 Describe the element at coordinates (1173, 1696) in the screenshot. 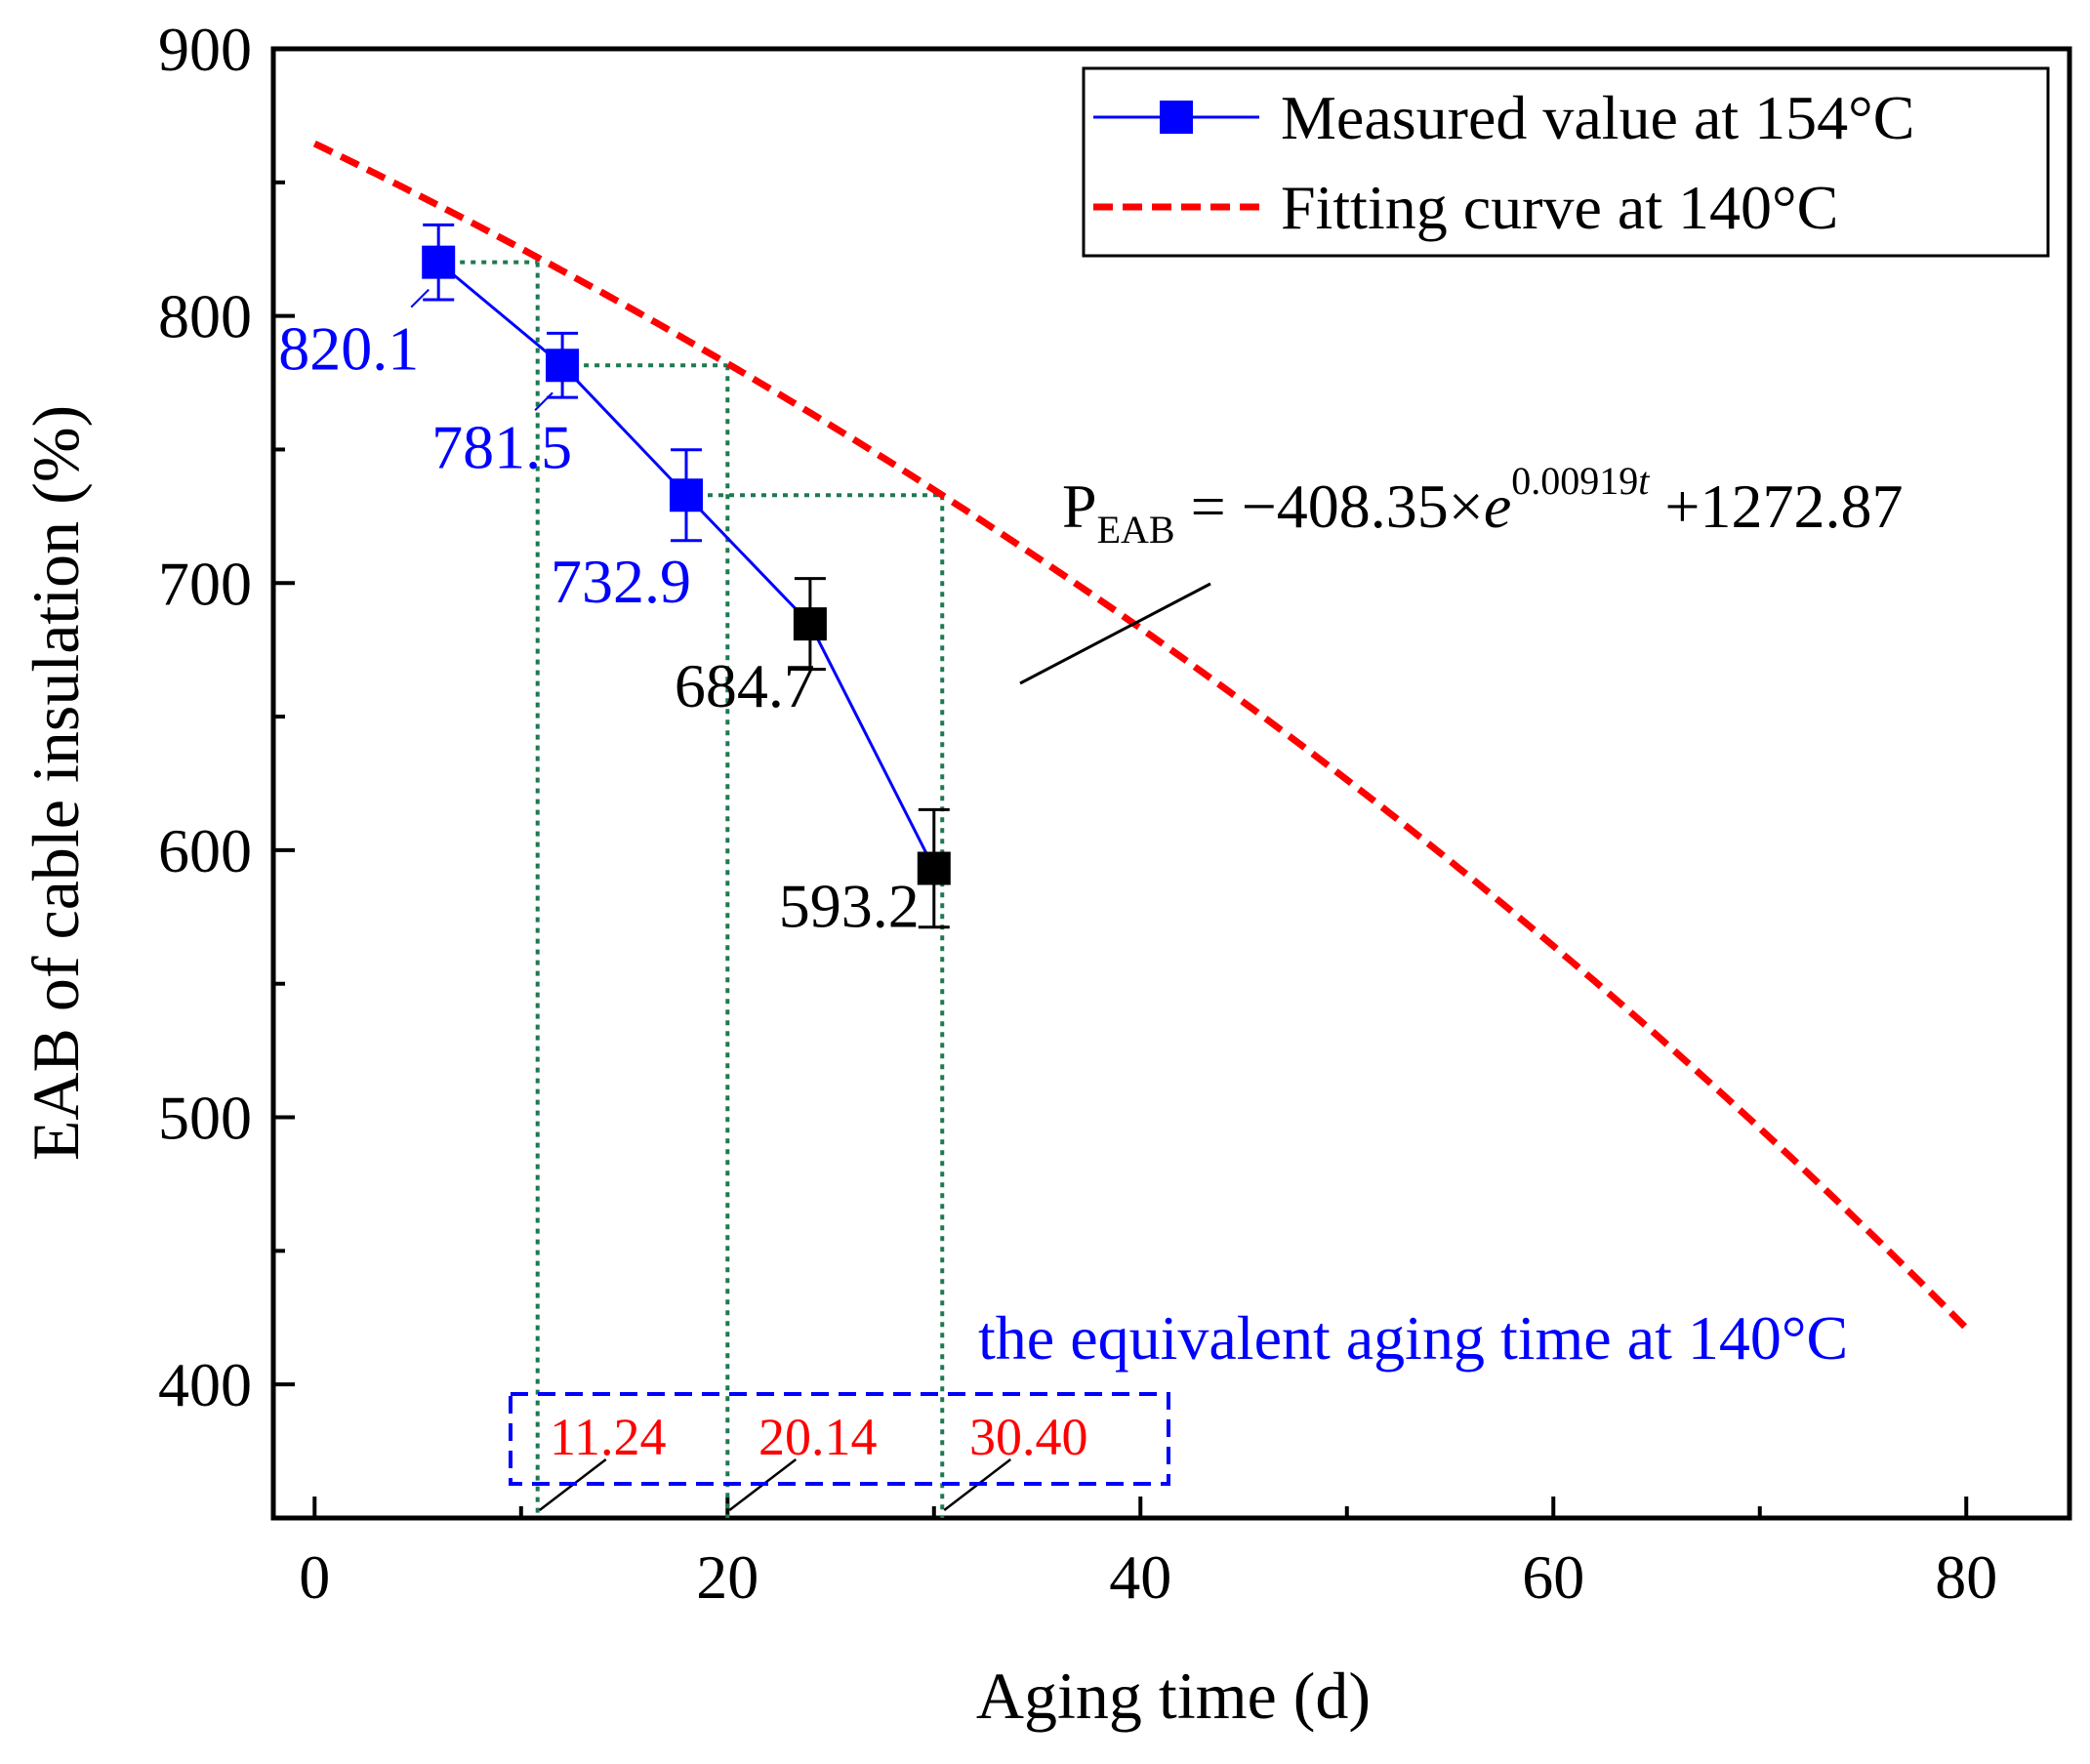

I see `x-axis-title: Aging time (d)` at that location.